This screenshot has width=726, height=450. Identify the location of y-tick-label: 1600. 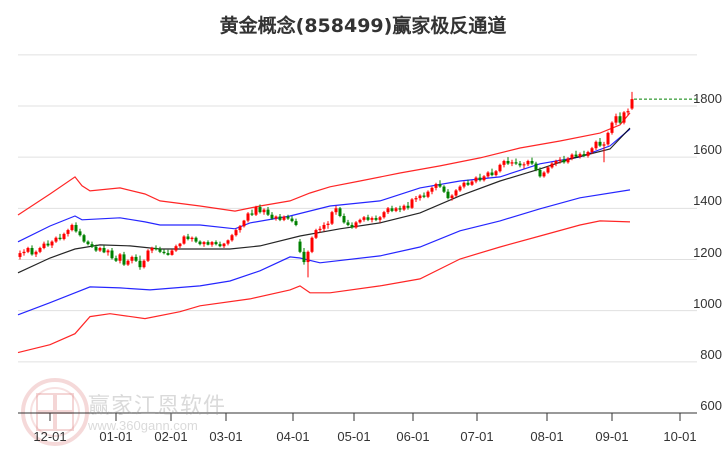
(707, 150).